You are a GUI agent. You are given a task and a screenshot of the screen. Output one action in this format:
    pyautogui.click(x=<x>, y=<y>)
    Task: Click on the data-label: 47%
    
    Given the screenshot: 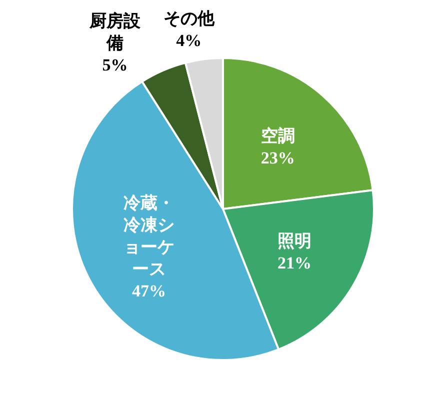 What is the action you would take?
    pyautogui.click(x=149, y=290)
    